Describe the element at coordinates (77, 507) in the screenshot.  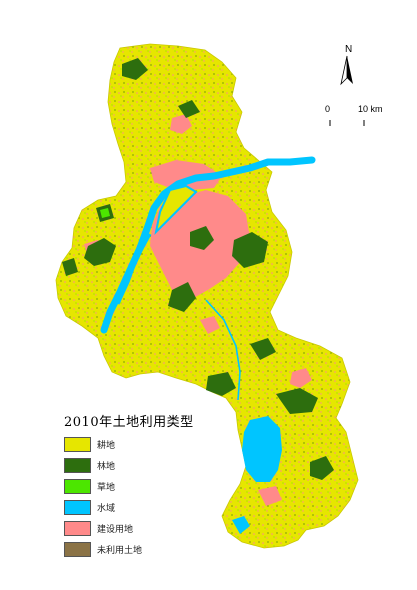
I see `legend-swatch-water` at that location.